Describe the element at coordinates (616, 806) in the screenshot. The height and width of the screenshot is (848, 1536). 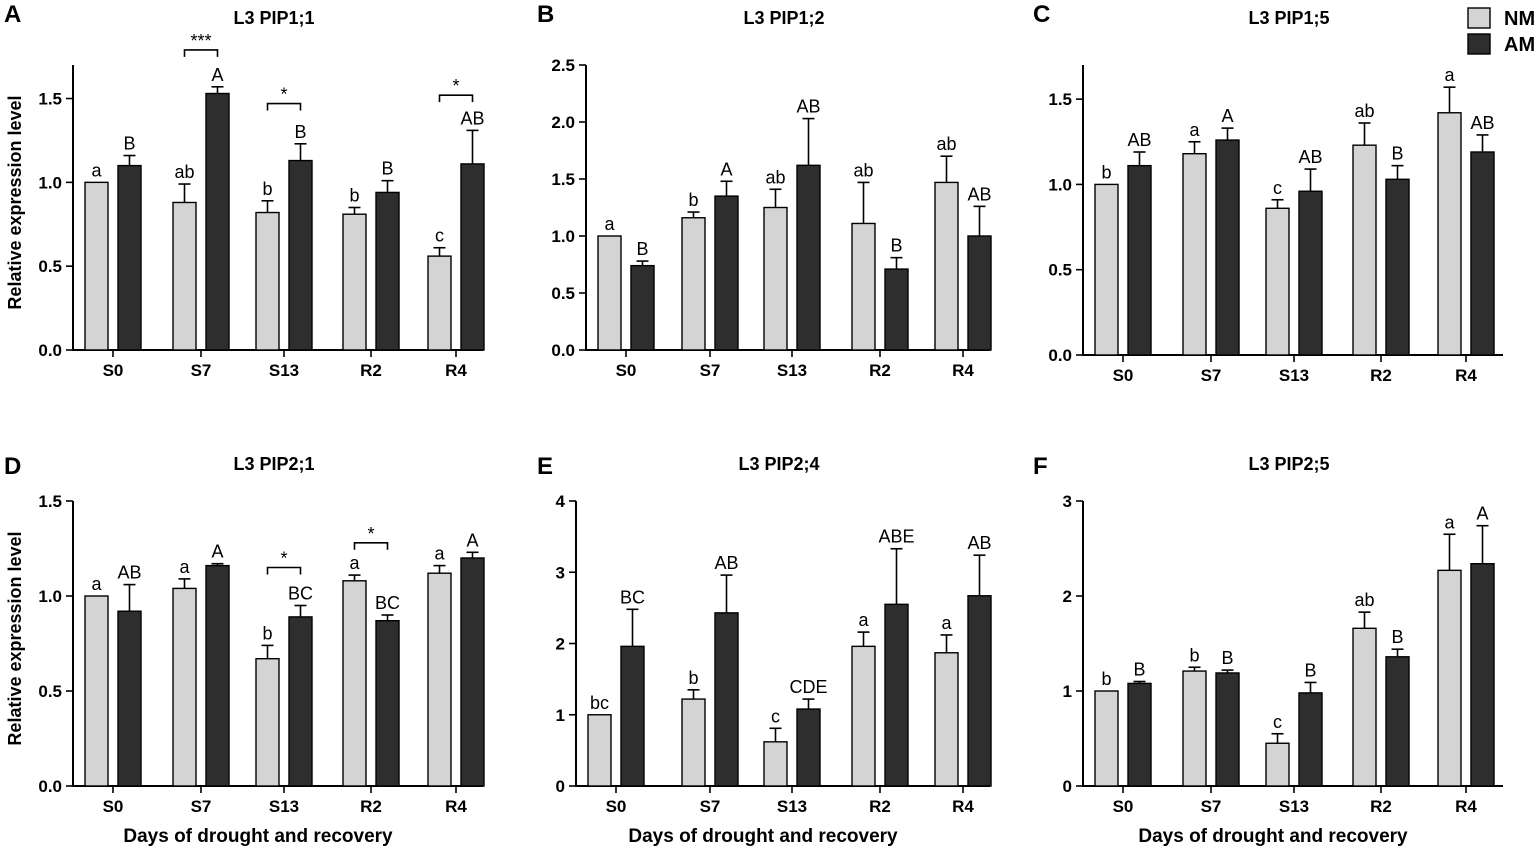
I see `x-tick-label: S0` at that location.